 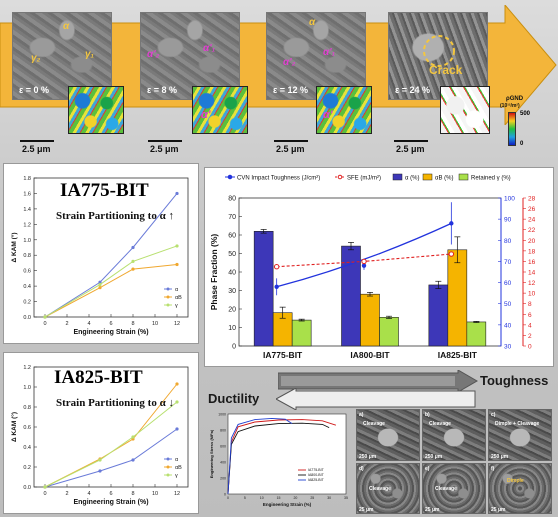 What do you see at coordinates (316, 480) in the screenshot?
I see `legend-entry: IA825-BIT` at bounding box center [316, 480].